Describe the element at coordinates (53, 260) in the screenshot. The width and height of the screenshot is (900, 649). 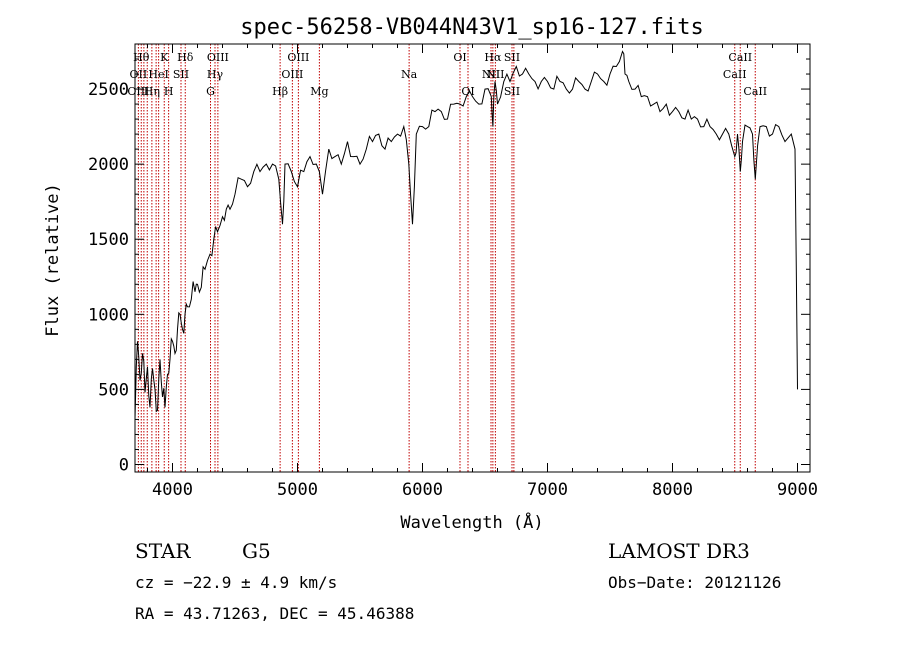
I see `y-axis-label: Flux (relative)` at that location.